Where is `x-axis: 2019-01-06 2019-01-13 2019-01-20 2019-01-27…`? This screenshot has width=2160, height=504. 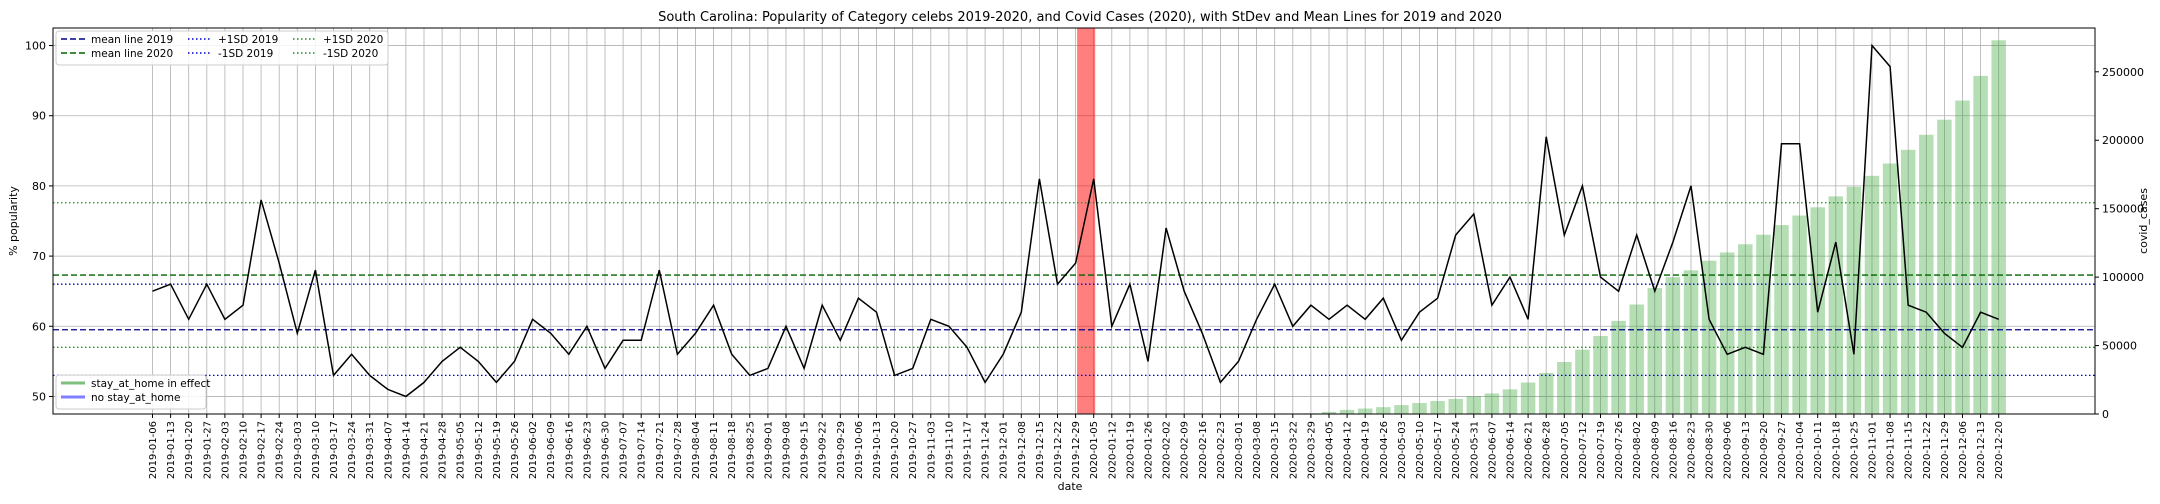
x-axis: 2019-01-06 2019-01-13 2019-01-20 2019-01-27… is located at coordinates (1076, 446).